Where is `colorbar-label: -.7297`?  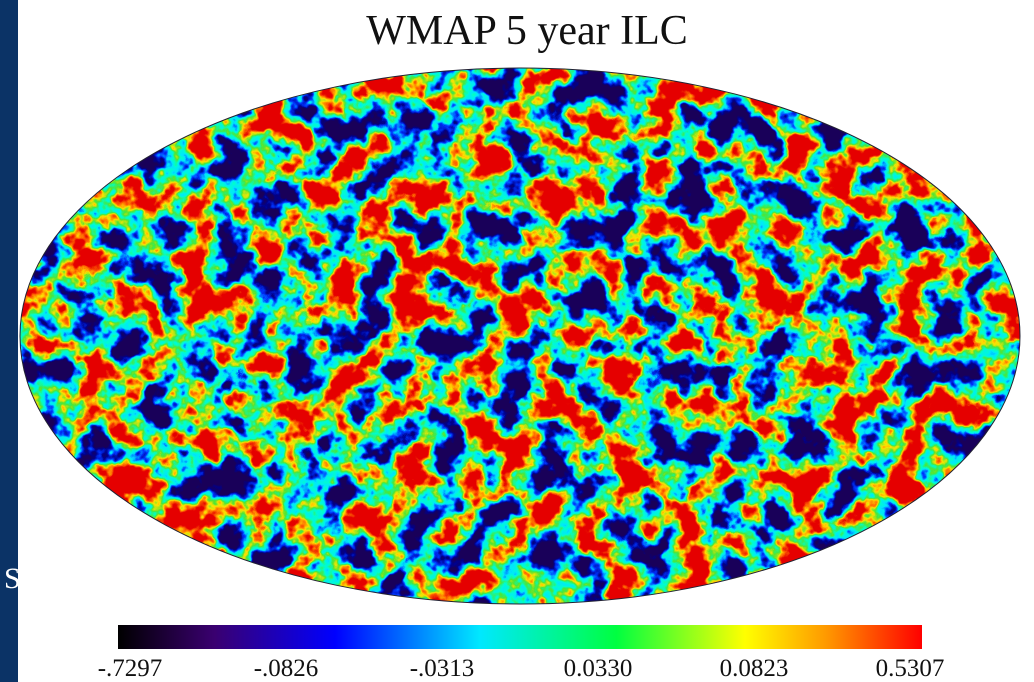
colorbar-label: -.7297 is located at coordinates (130, 668).